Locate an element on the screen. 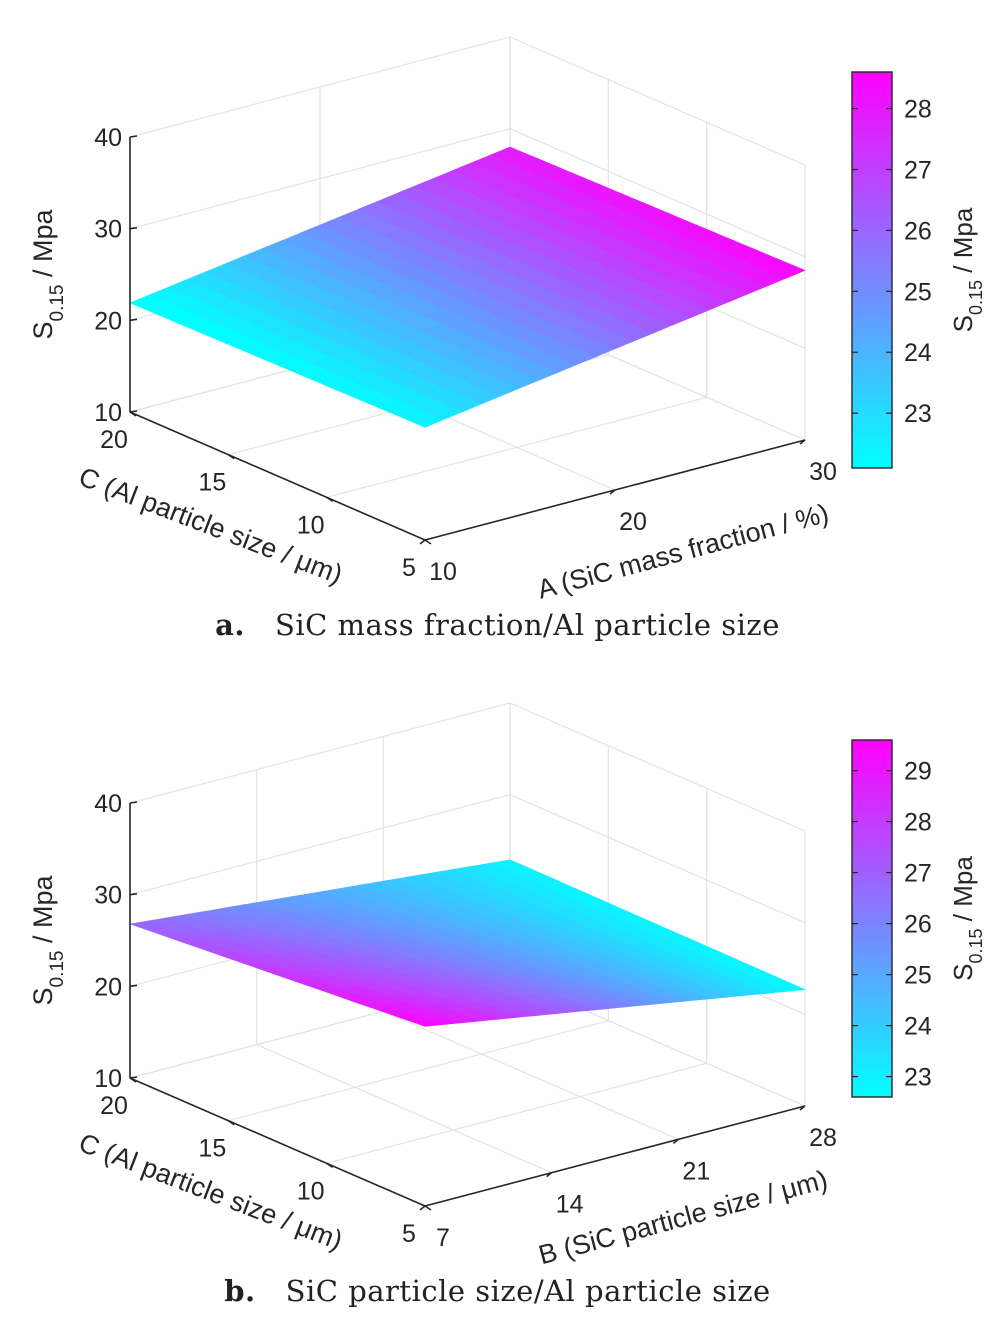 The height and width of the screenshot is (1332, 995). colorbar-tick-label: 23 is located at coordinates (918, 414).